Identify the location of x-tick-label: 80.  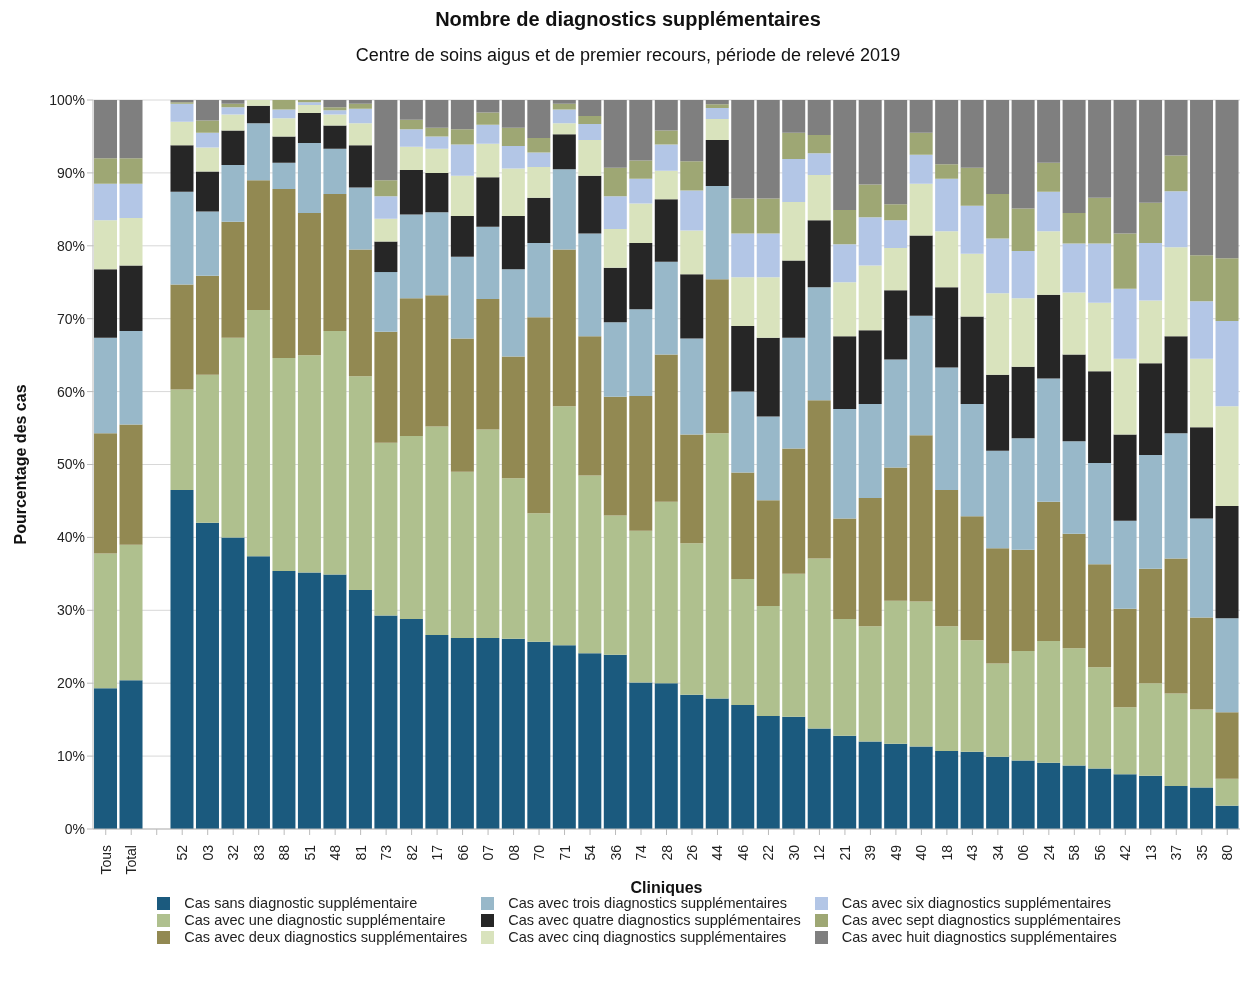
(1227, 852).